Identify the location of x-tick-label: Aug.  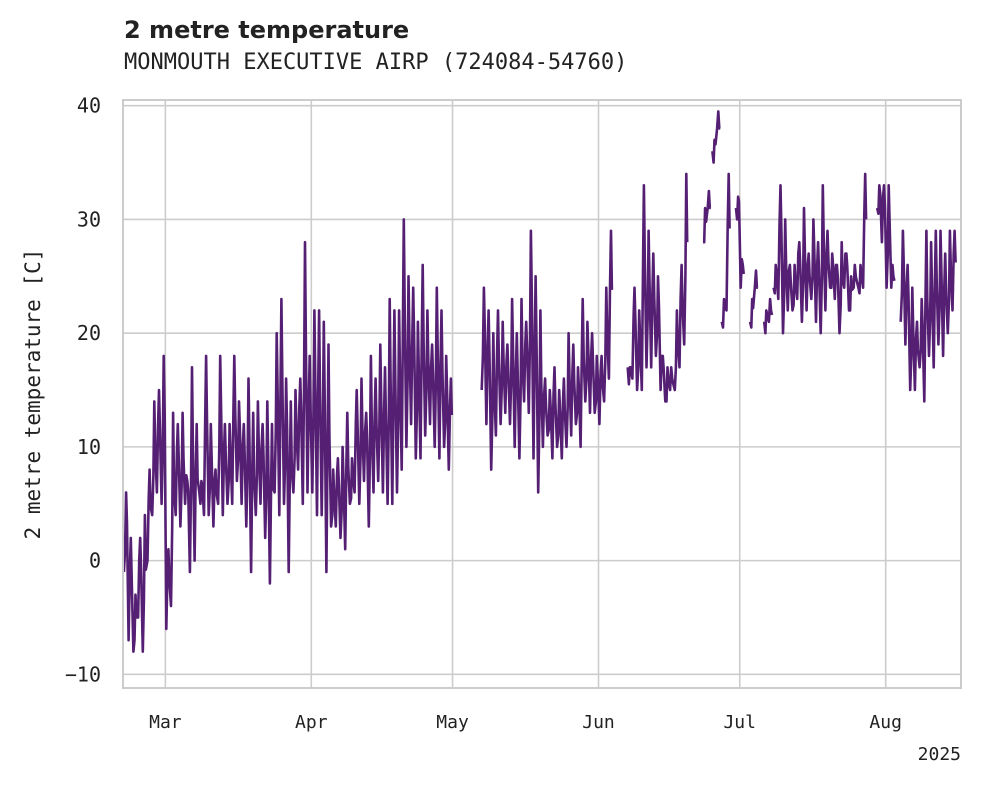
(885, 722).